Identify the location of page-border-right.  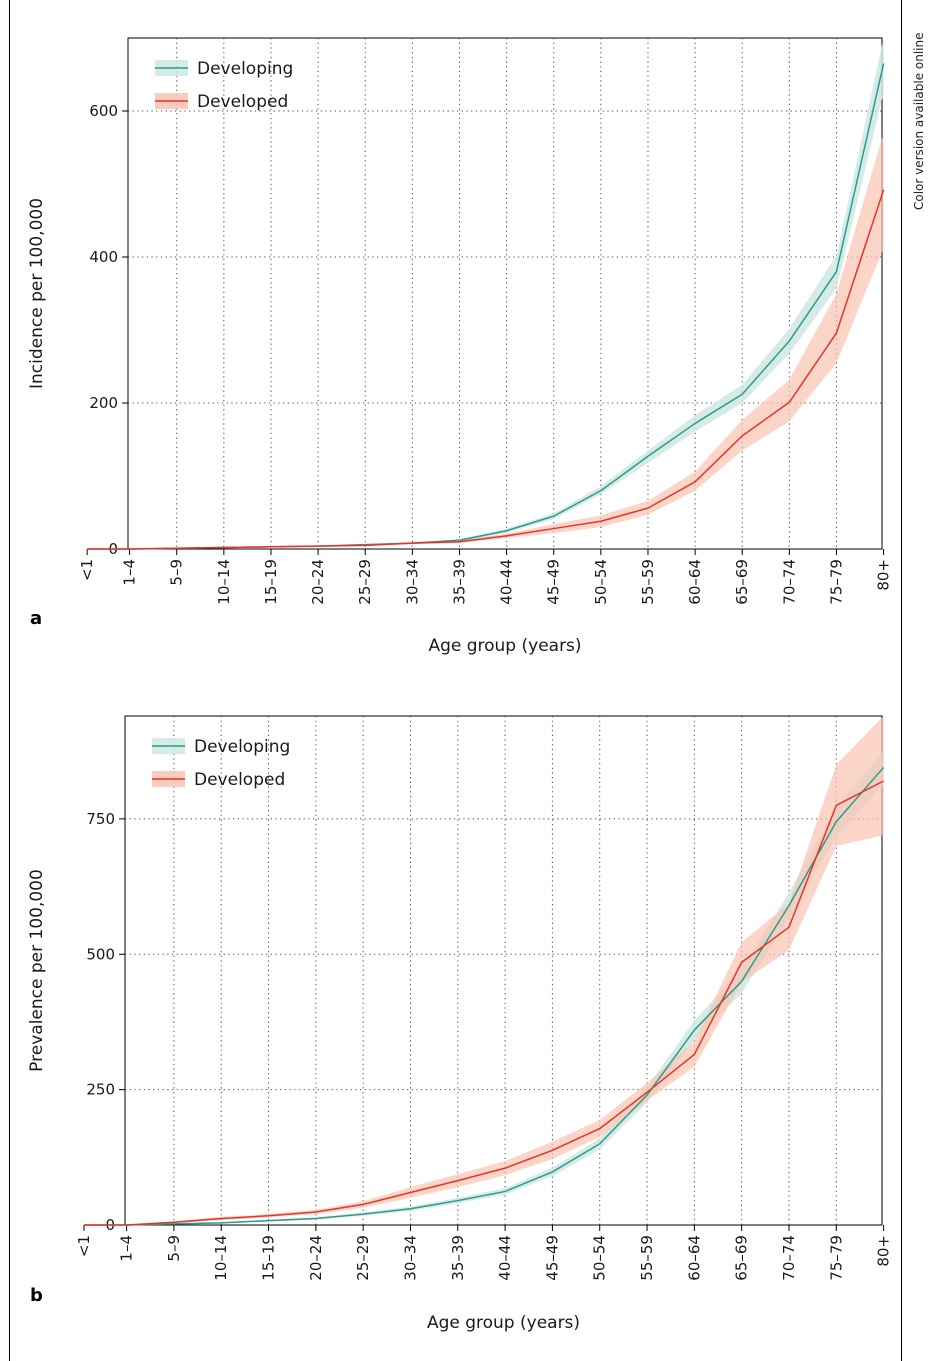
(901, 680).